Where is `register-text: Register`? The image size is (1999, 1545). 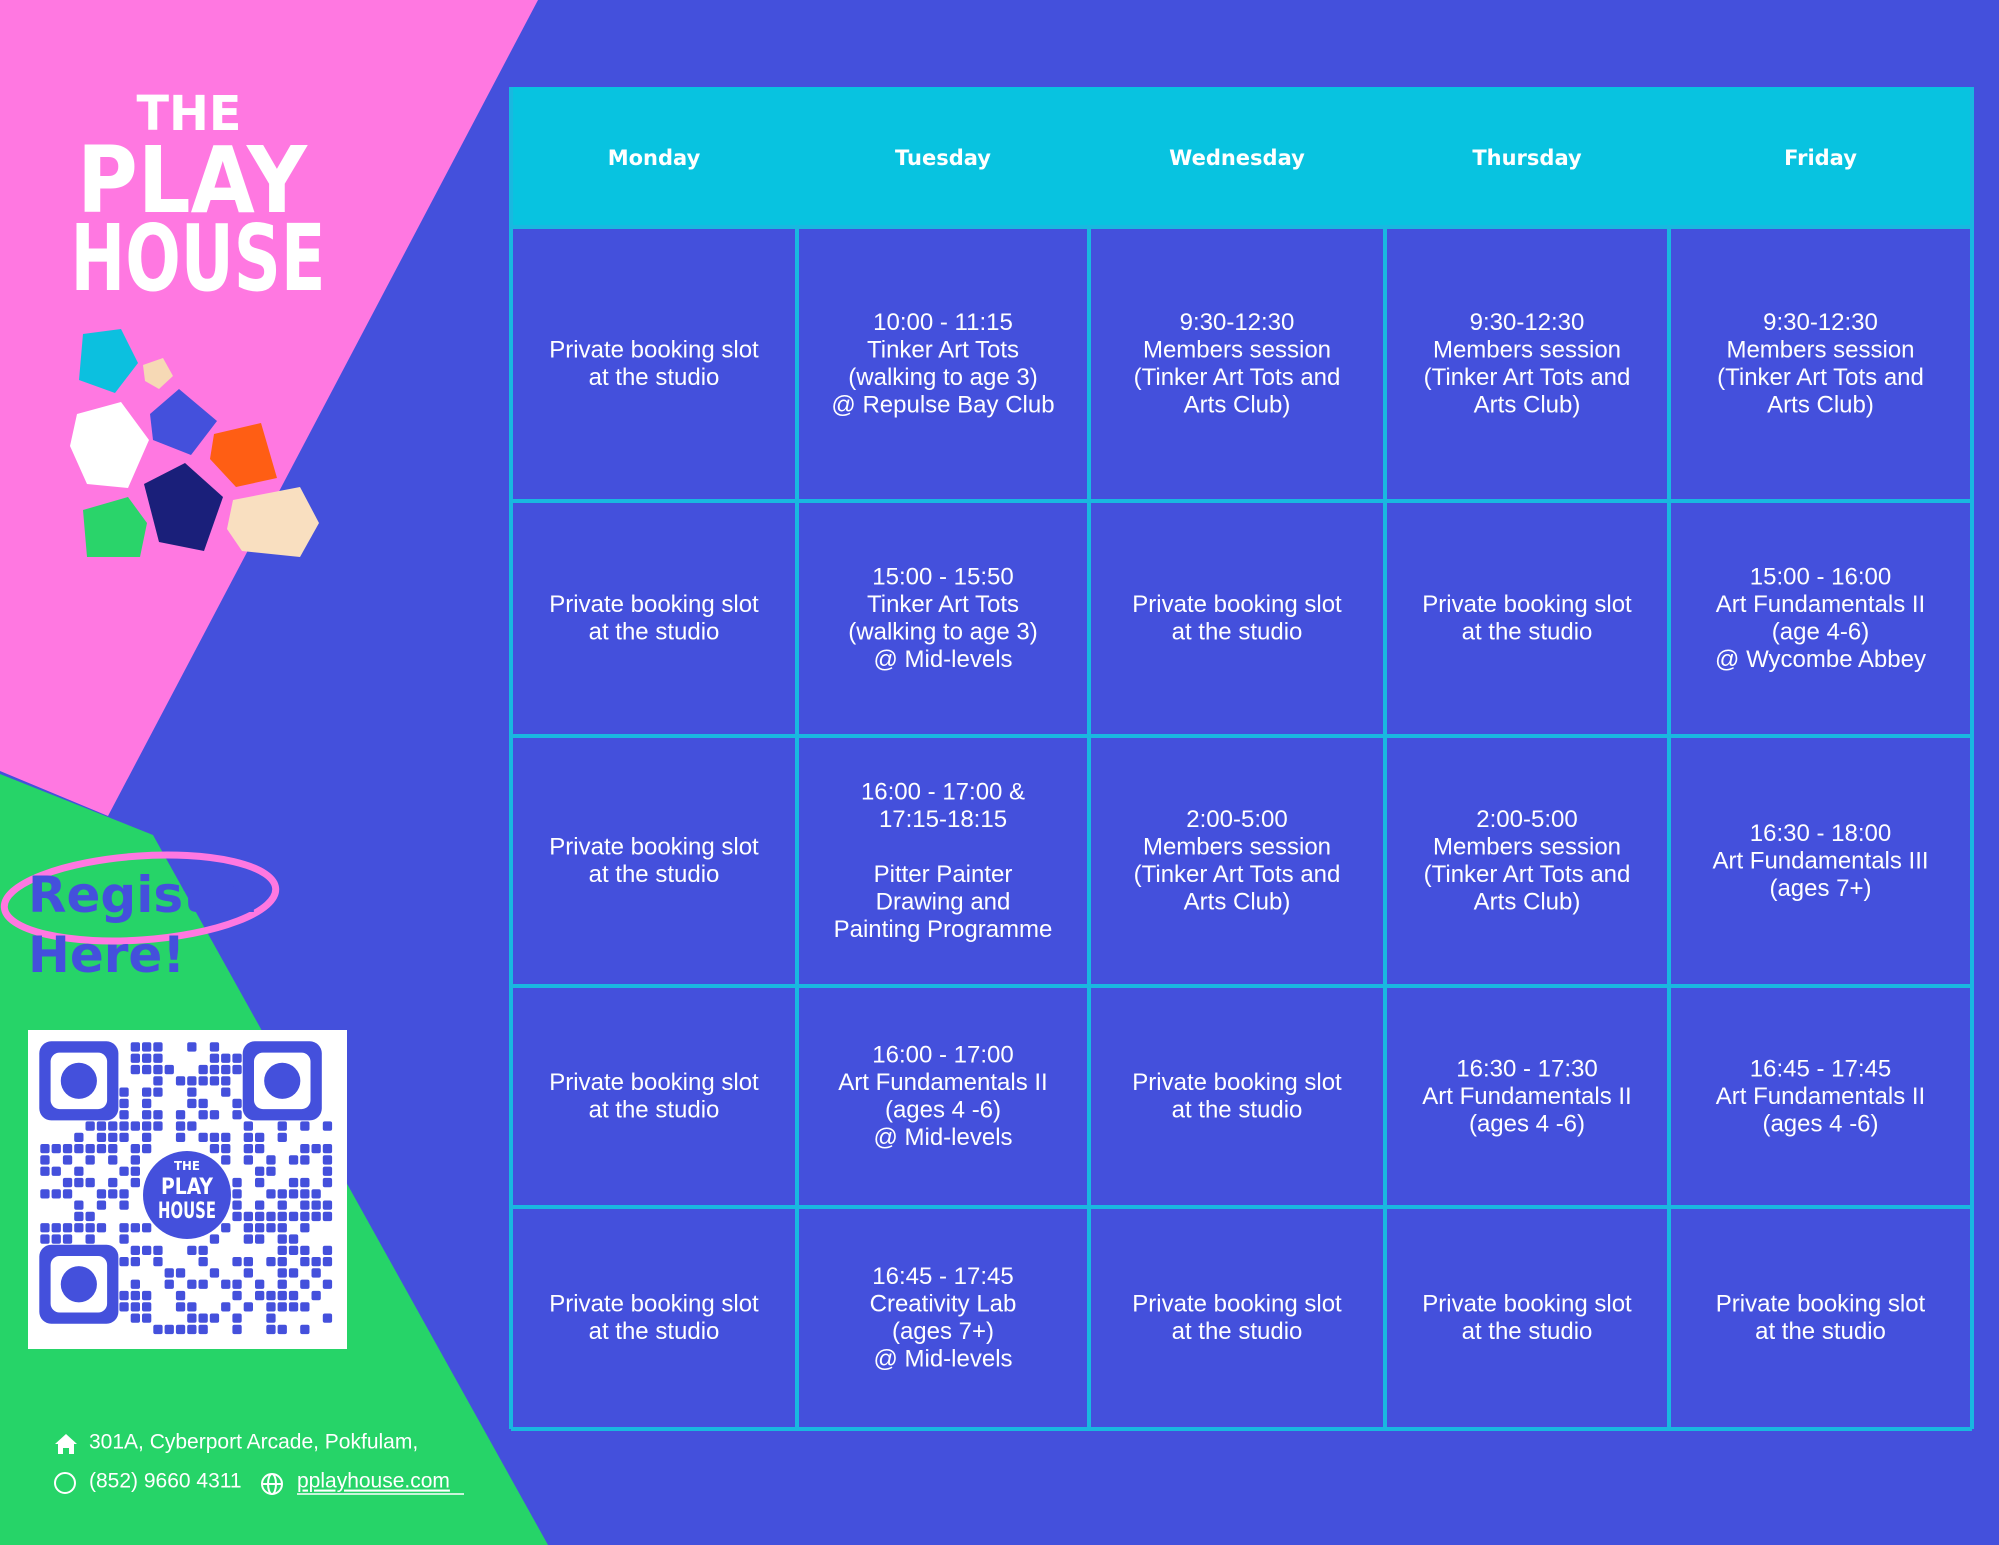
register-text: Register is located at coordinates (147, 895).